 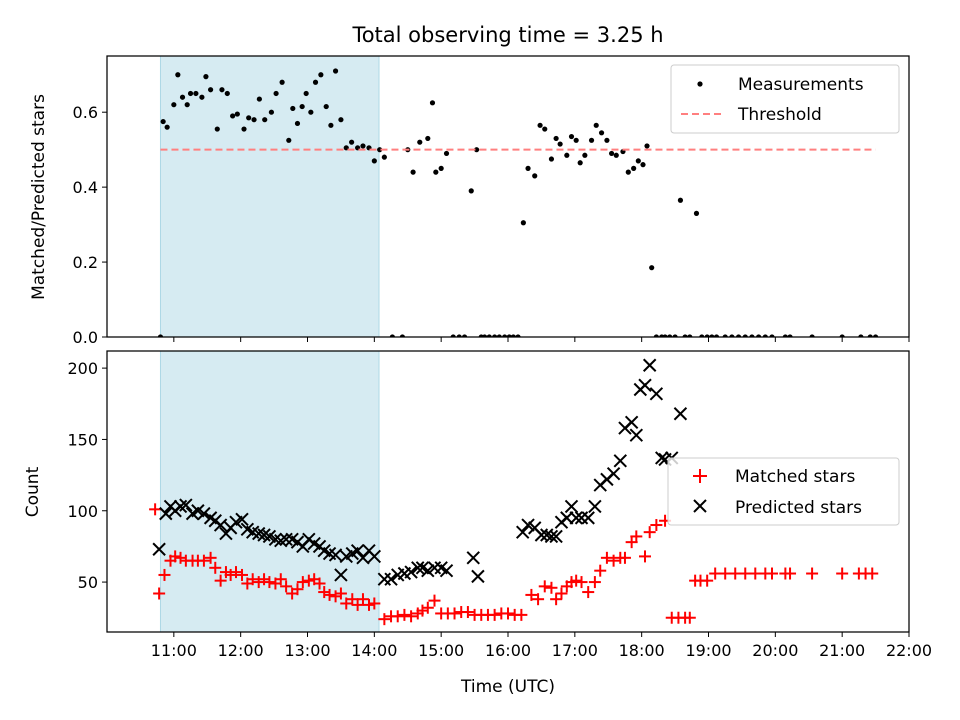 I want to click on x-tick-label: 12:00, so click(x=241, y=650).